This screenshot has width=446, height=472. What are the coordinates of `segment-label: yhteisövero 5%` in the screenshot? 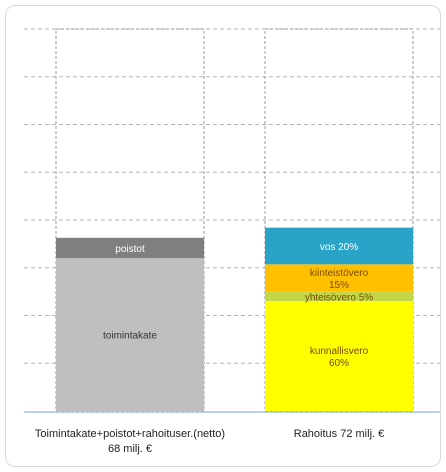 It's located at (339, 297).